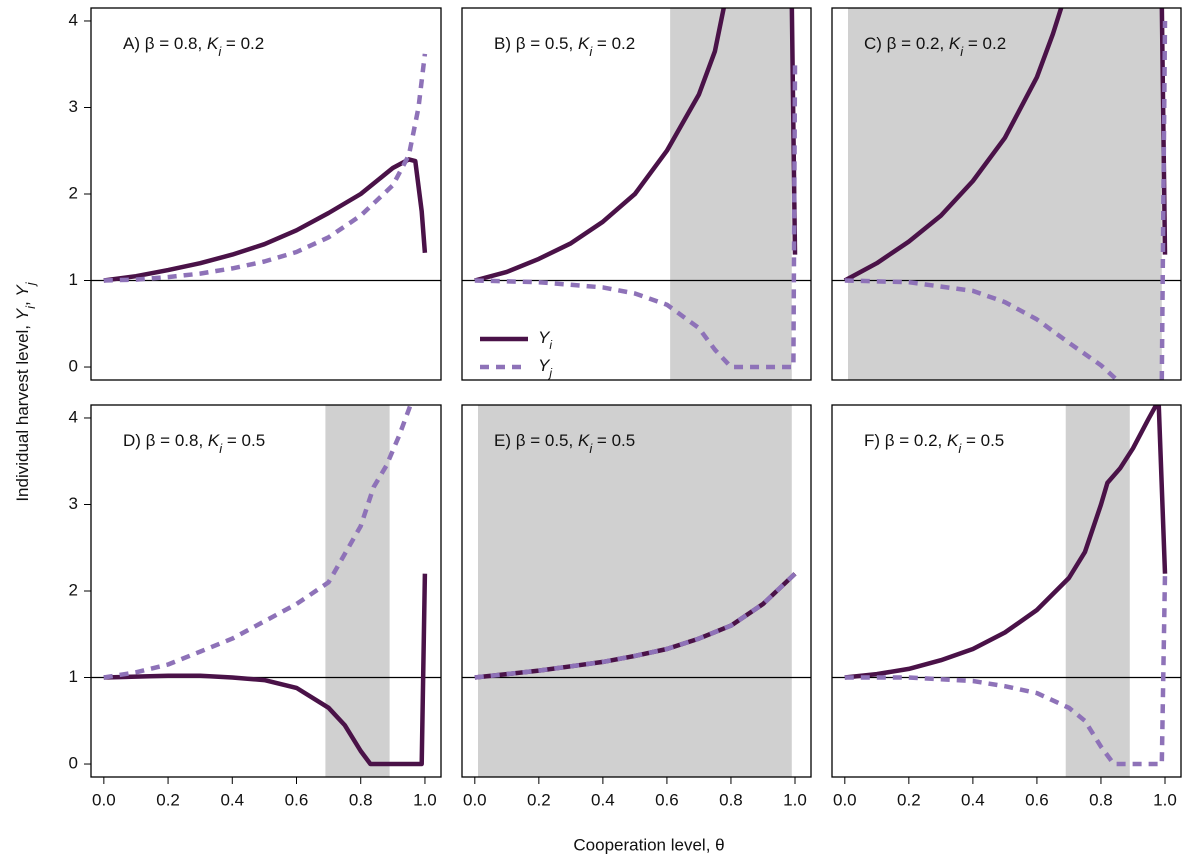 This screenshot has height=866, width=1189. What do you see at coordinates (165, 43) in the screenshot?
I see `text-part: A) β = 0.8,` at bounding box center [165, 43].